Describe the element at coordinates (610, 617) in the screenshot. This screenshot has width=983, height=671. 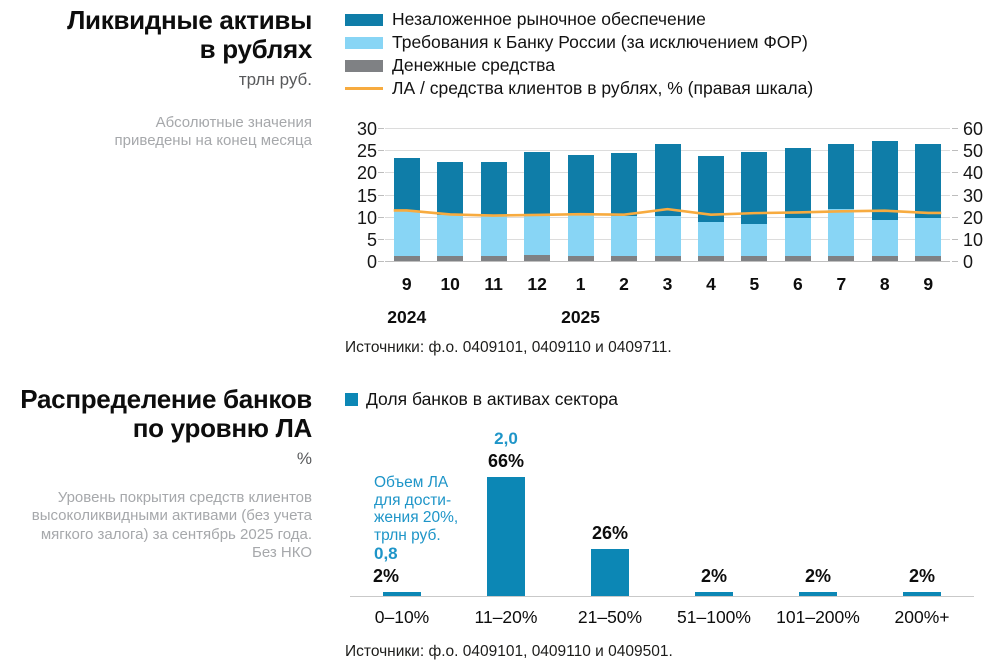
I see `category-label: 21–50%` at that location.